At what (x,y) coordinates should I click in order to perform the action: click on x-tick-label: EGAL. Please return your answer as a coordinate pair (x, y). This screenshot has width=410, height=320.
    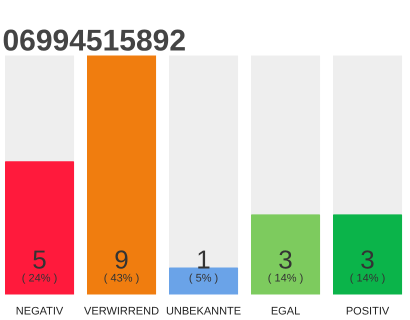
    Looking at the image, I should click on (285, 312).